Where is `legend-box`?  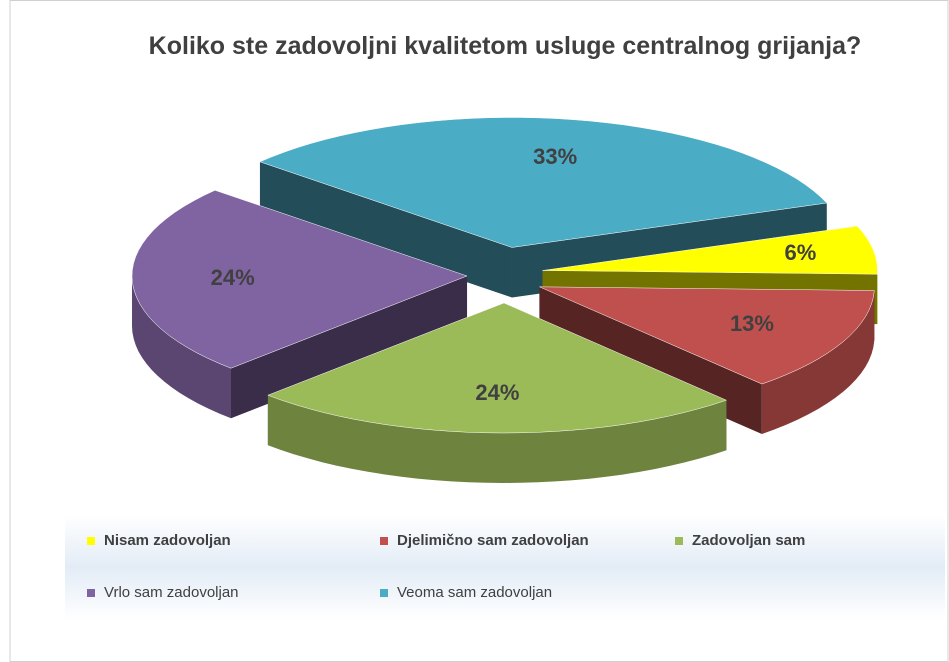 legend-box is located at coordinates (505, 567).